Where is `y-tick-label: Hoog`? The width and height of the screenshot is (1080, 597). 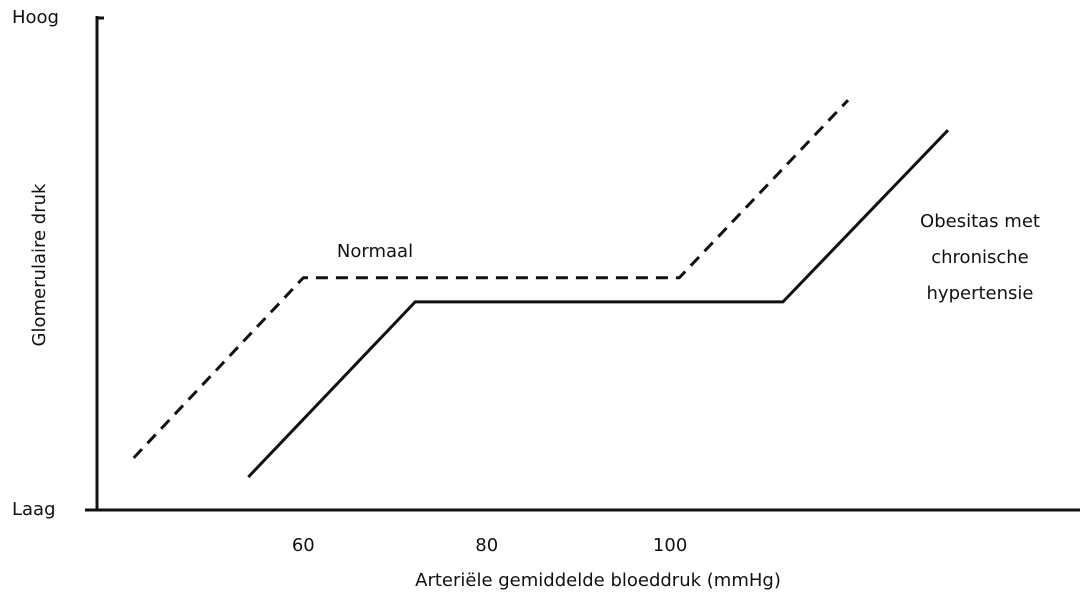
y-tick-label: Hoog is located at coordinates (35, 17).